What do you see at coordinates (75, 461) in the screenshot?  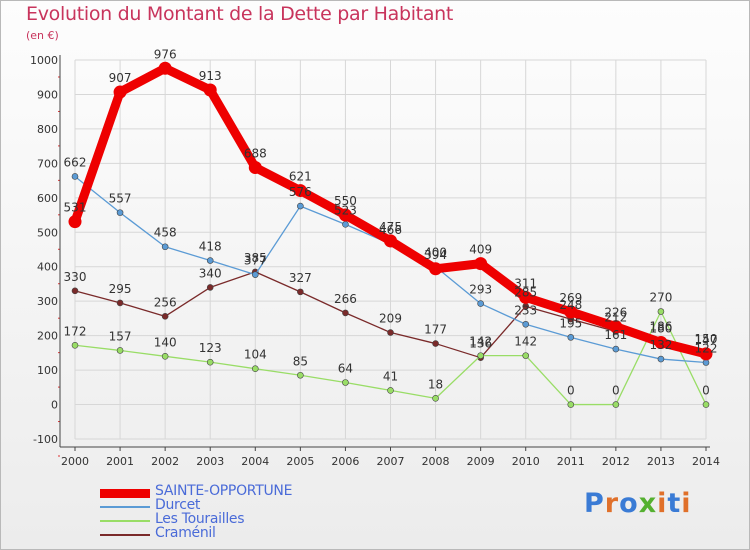 I see `x-tick-label: 2000` at bounding box center [75, 461].